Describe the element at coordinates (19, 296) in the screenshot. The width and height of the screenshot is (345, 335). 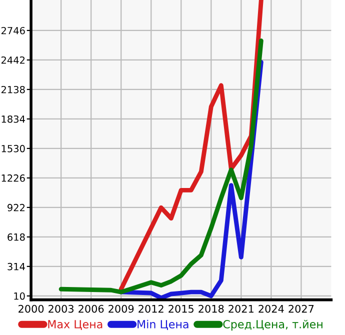
I see `y-tick-label: 10` at that location.